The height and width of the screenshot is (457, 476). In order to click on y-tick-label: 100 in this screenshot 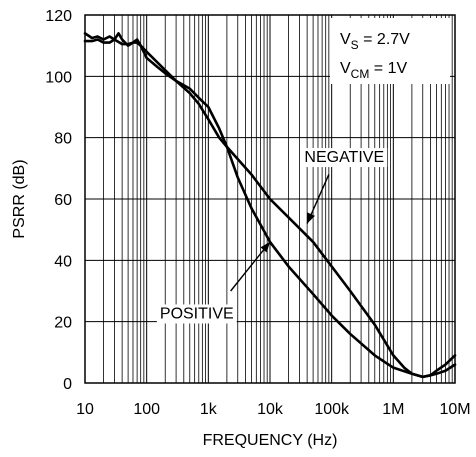, I will do `click(58, 77)`.